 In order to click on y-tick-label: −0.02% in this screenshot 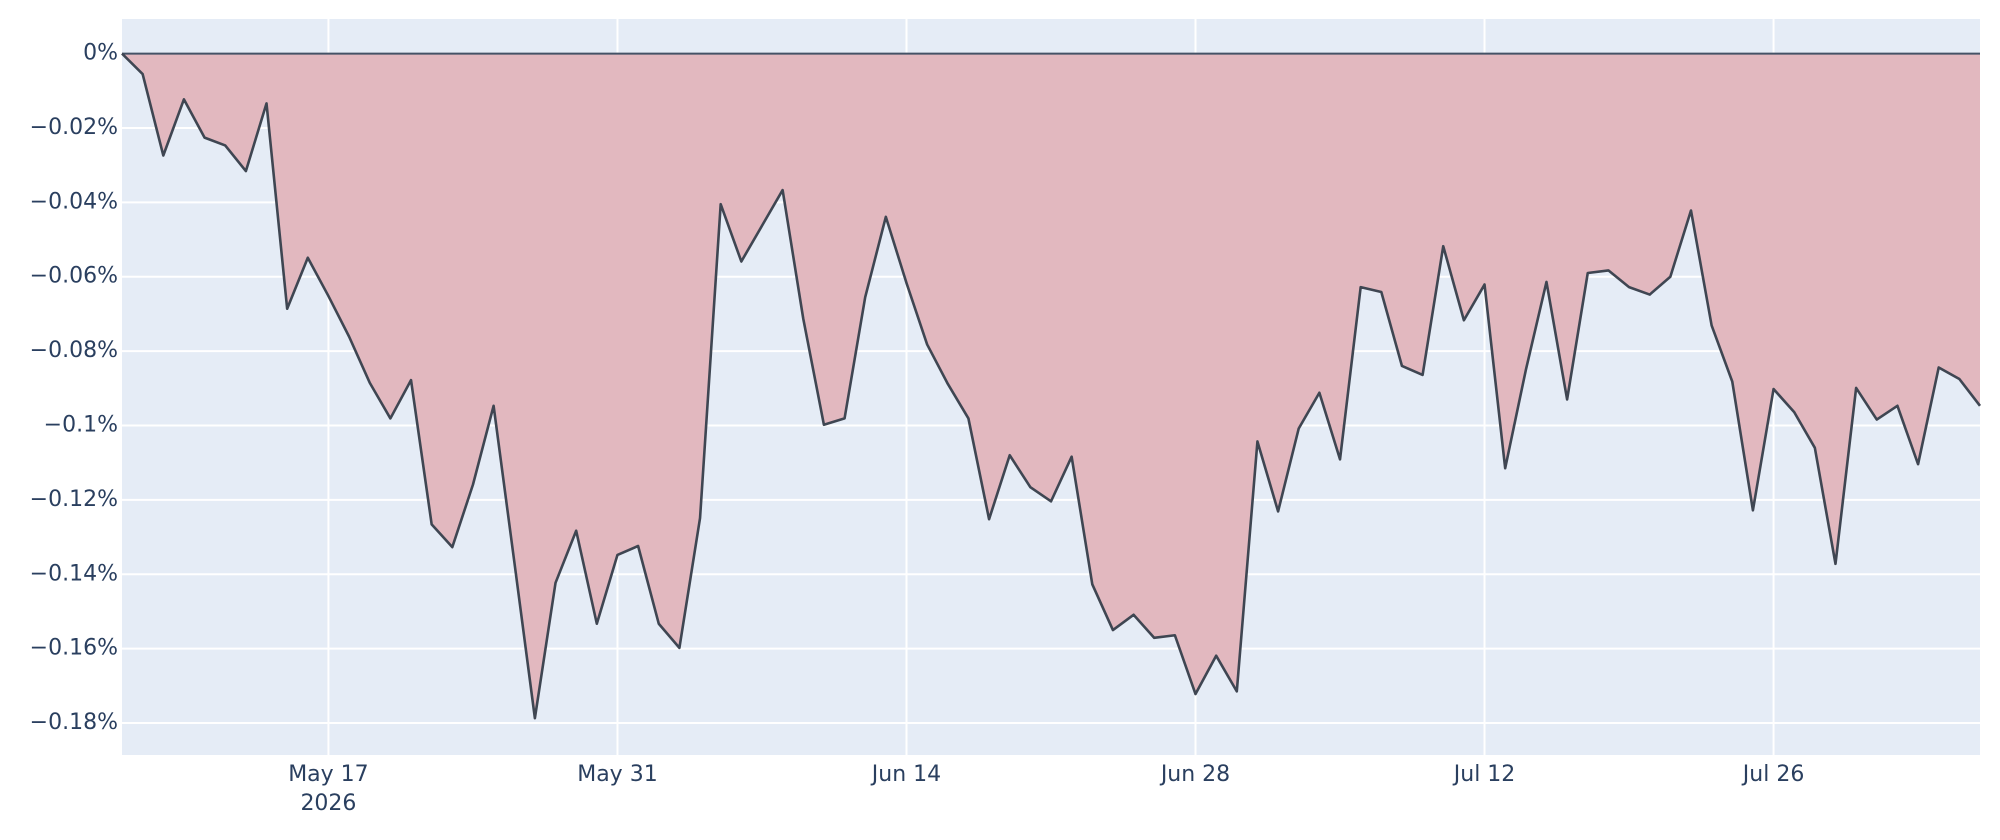, I will do `click(74, 127)`.